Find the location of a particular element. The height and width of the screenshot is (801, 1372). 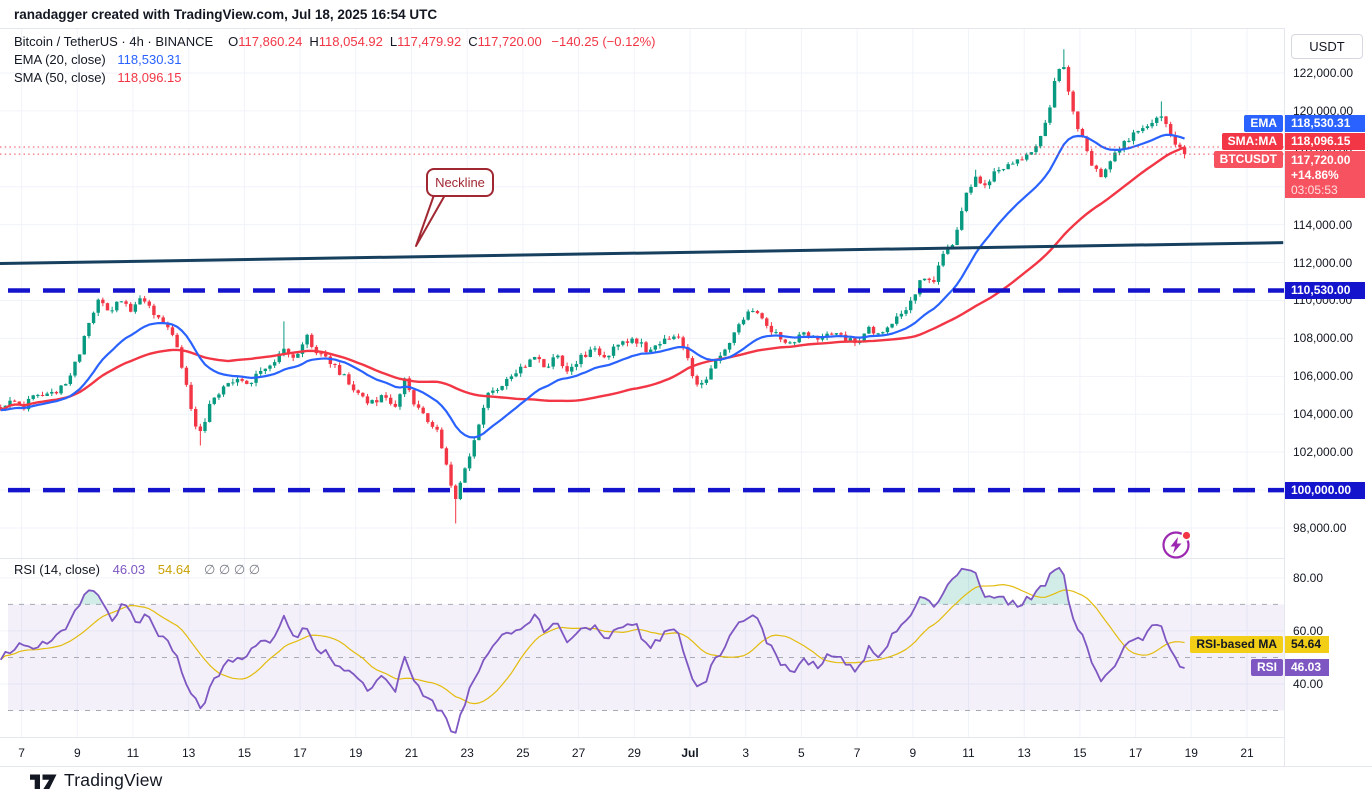

flash-circle is located at coordinates (1176, 545).